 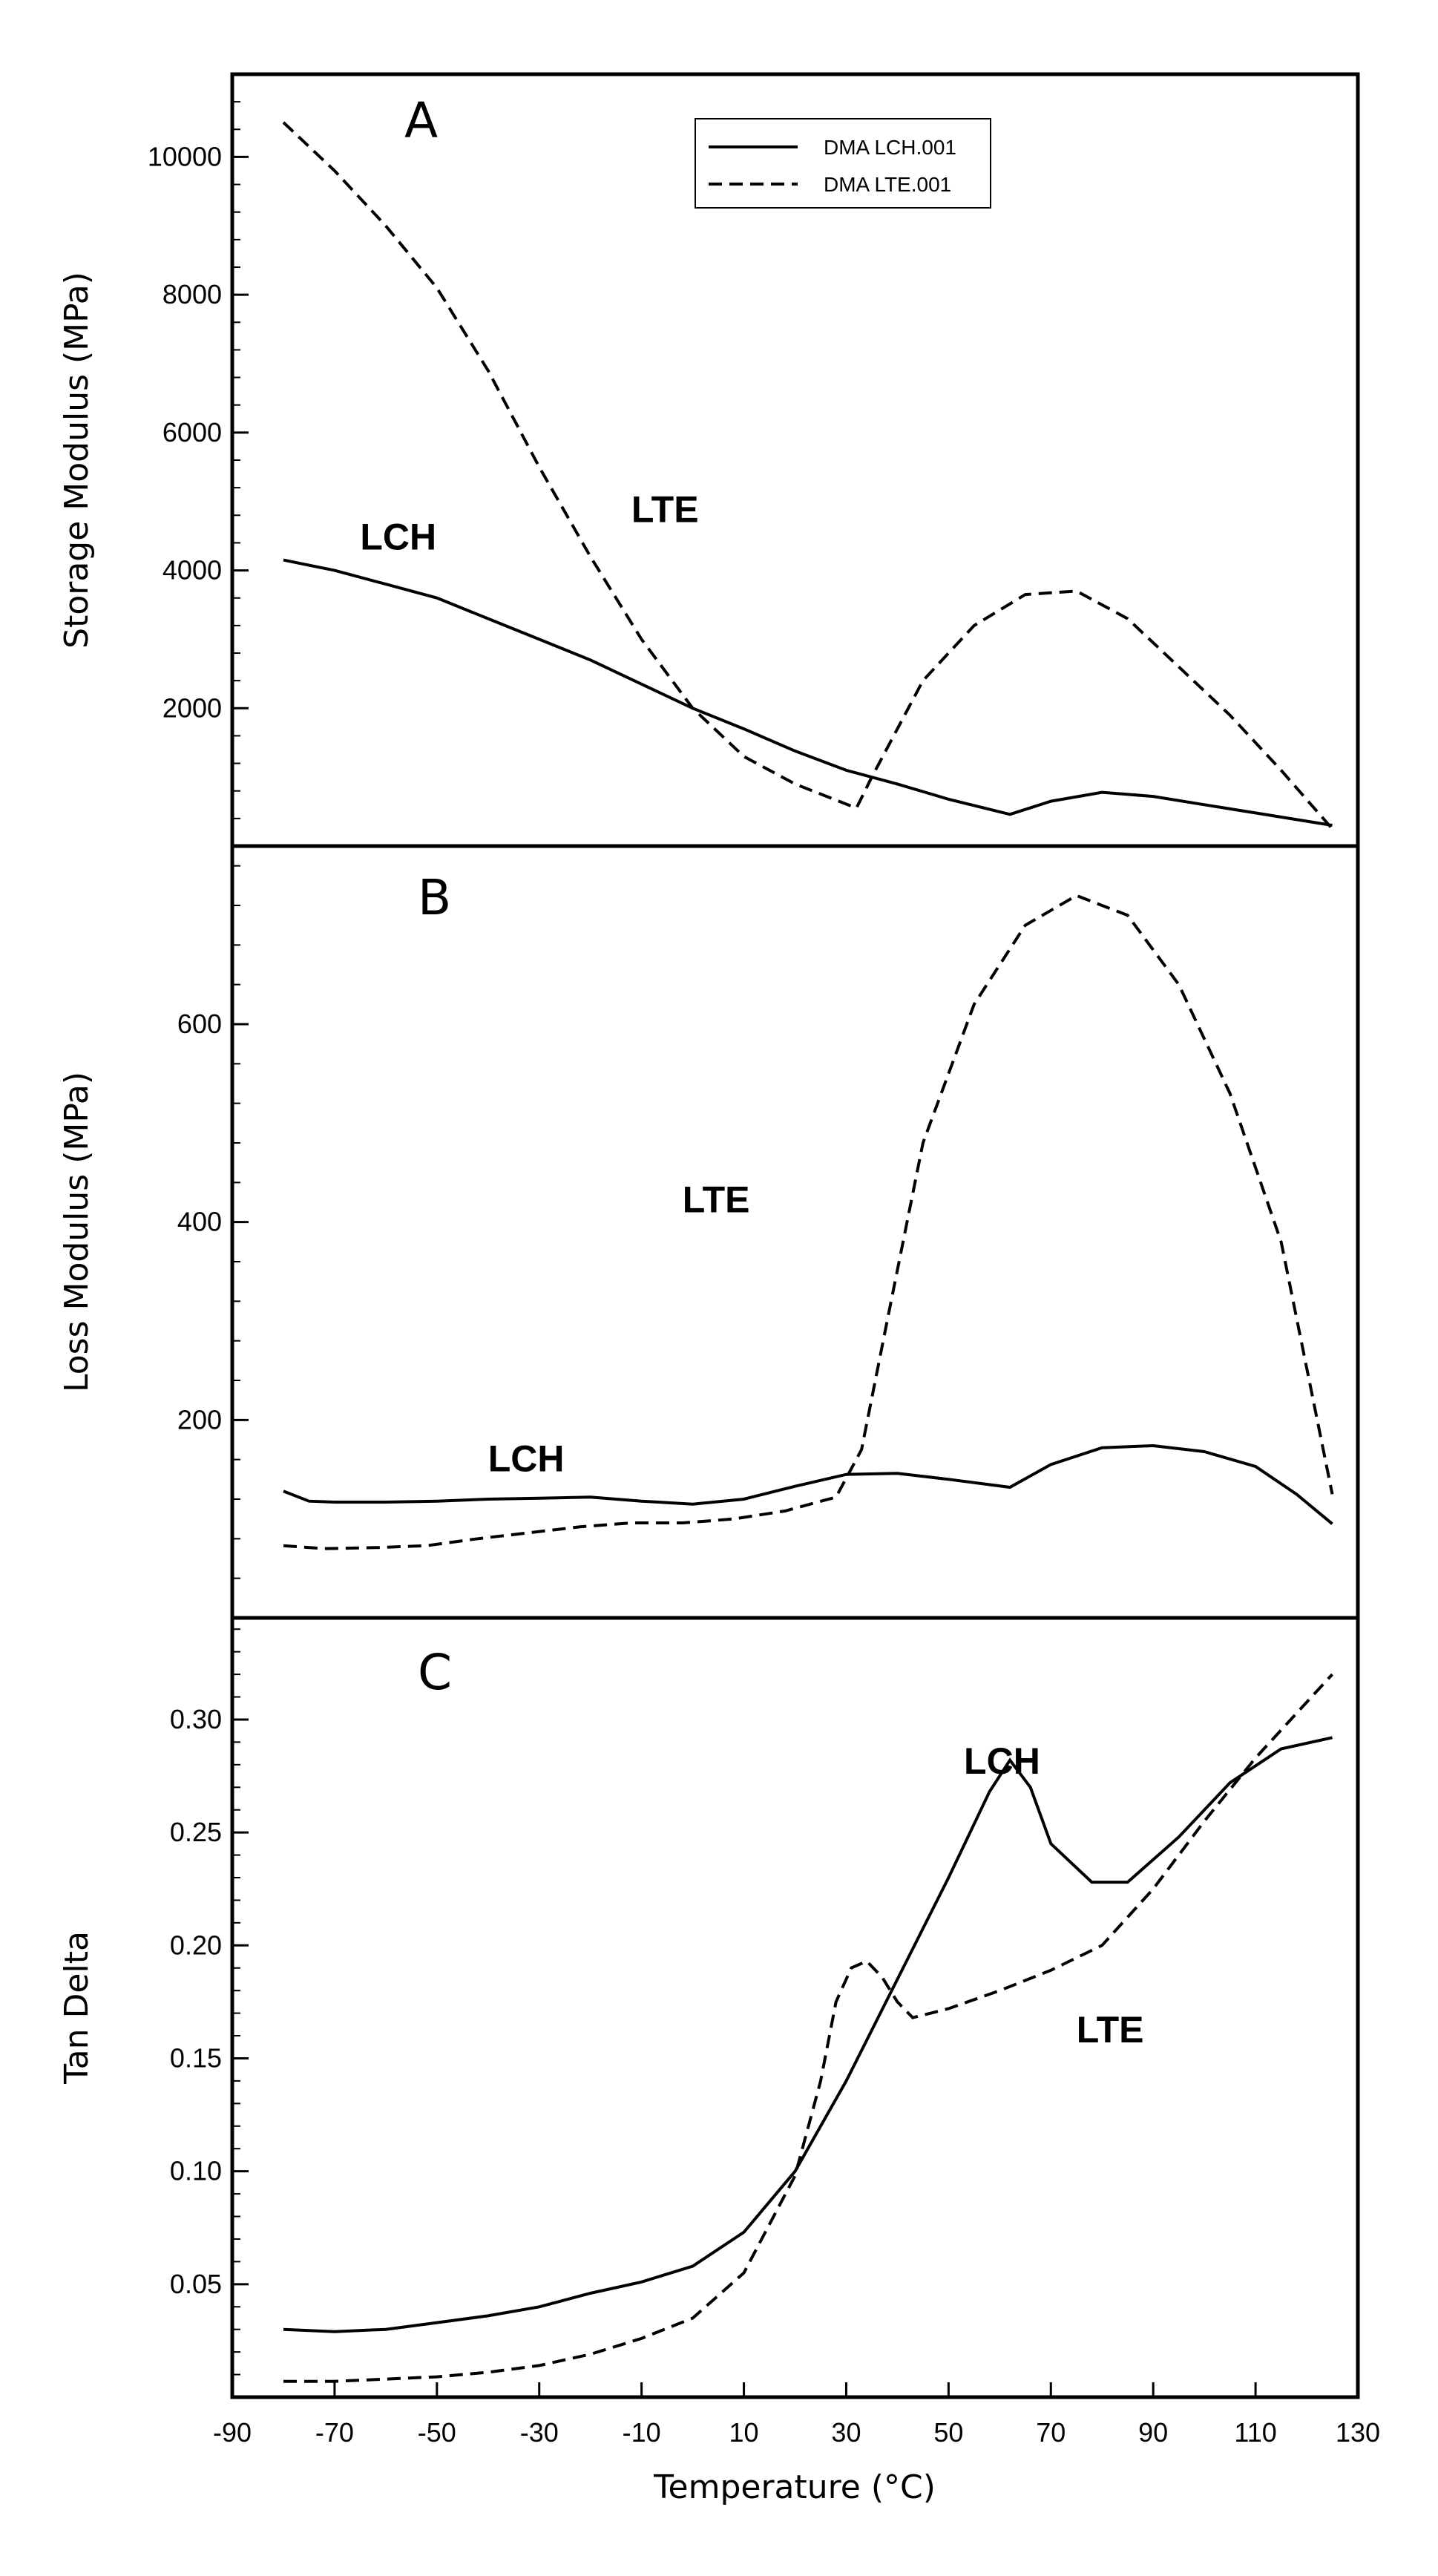 I want to click on panel-c-ylabel: Tan Delta, so click(x=77, y=2008).